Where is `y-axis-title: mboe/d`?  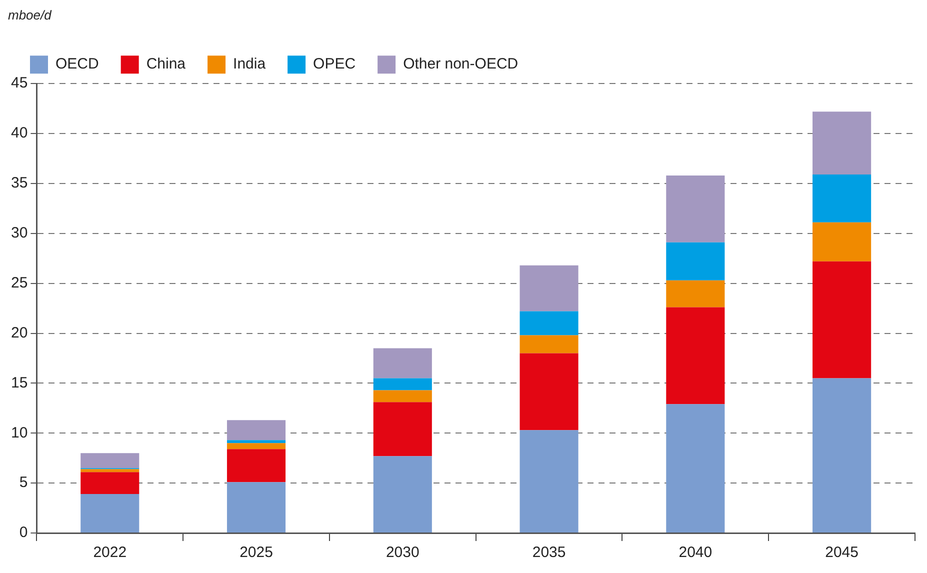 y-axis-title: mboe/d is located at coordinates (30, 14).